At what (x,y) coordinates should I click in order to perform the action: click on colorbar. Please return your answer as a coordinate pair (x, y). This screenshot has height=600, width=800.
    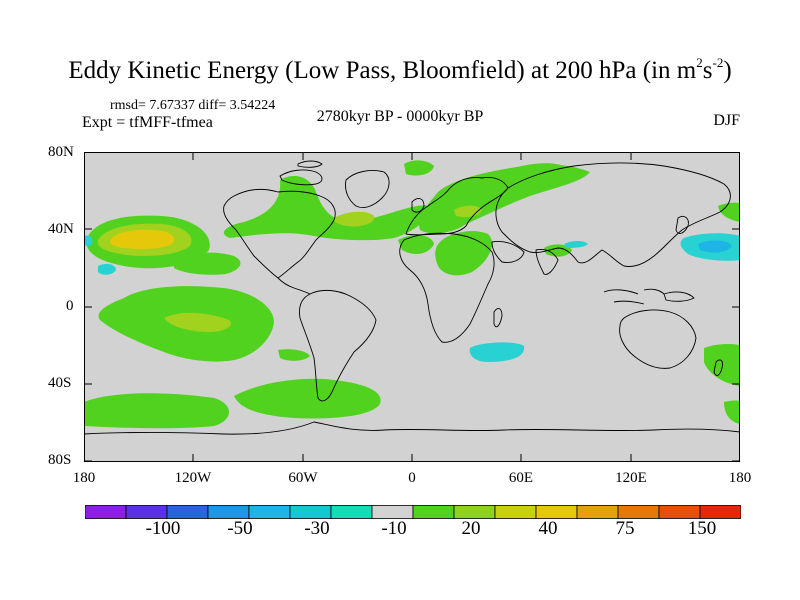
    Looking at the image, I should click on (413, 512).